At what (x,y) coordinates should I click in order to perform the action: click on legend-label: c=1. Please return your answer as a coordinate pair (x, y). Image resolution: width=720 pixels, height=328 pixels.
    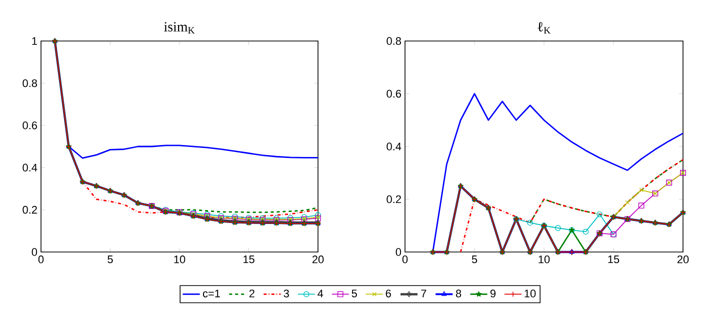
    Looking at the image, I should click on (211, 294).